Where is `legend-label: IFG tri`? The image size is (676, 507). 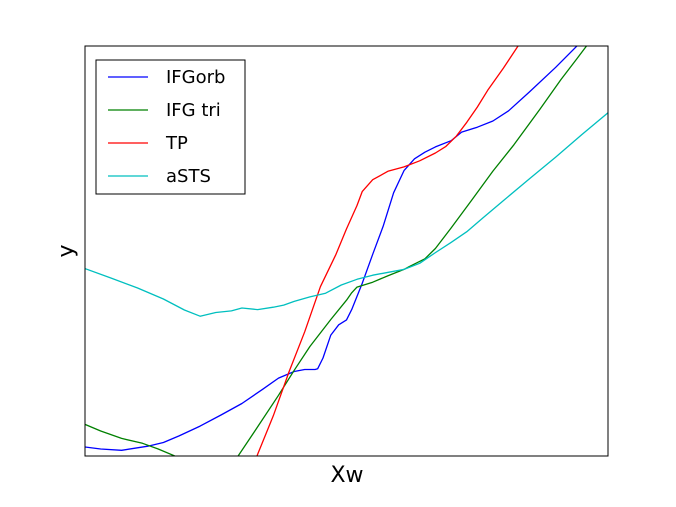
legend-label: IFG tri is located at coordinates (193, 110).